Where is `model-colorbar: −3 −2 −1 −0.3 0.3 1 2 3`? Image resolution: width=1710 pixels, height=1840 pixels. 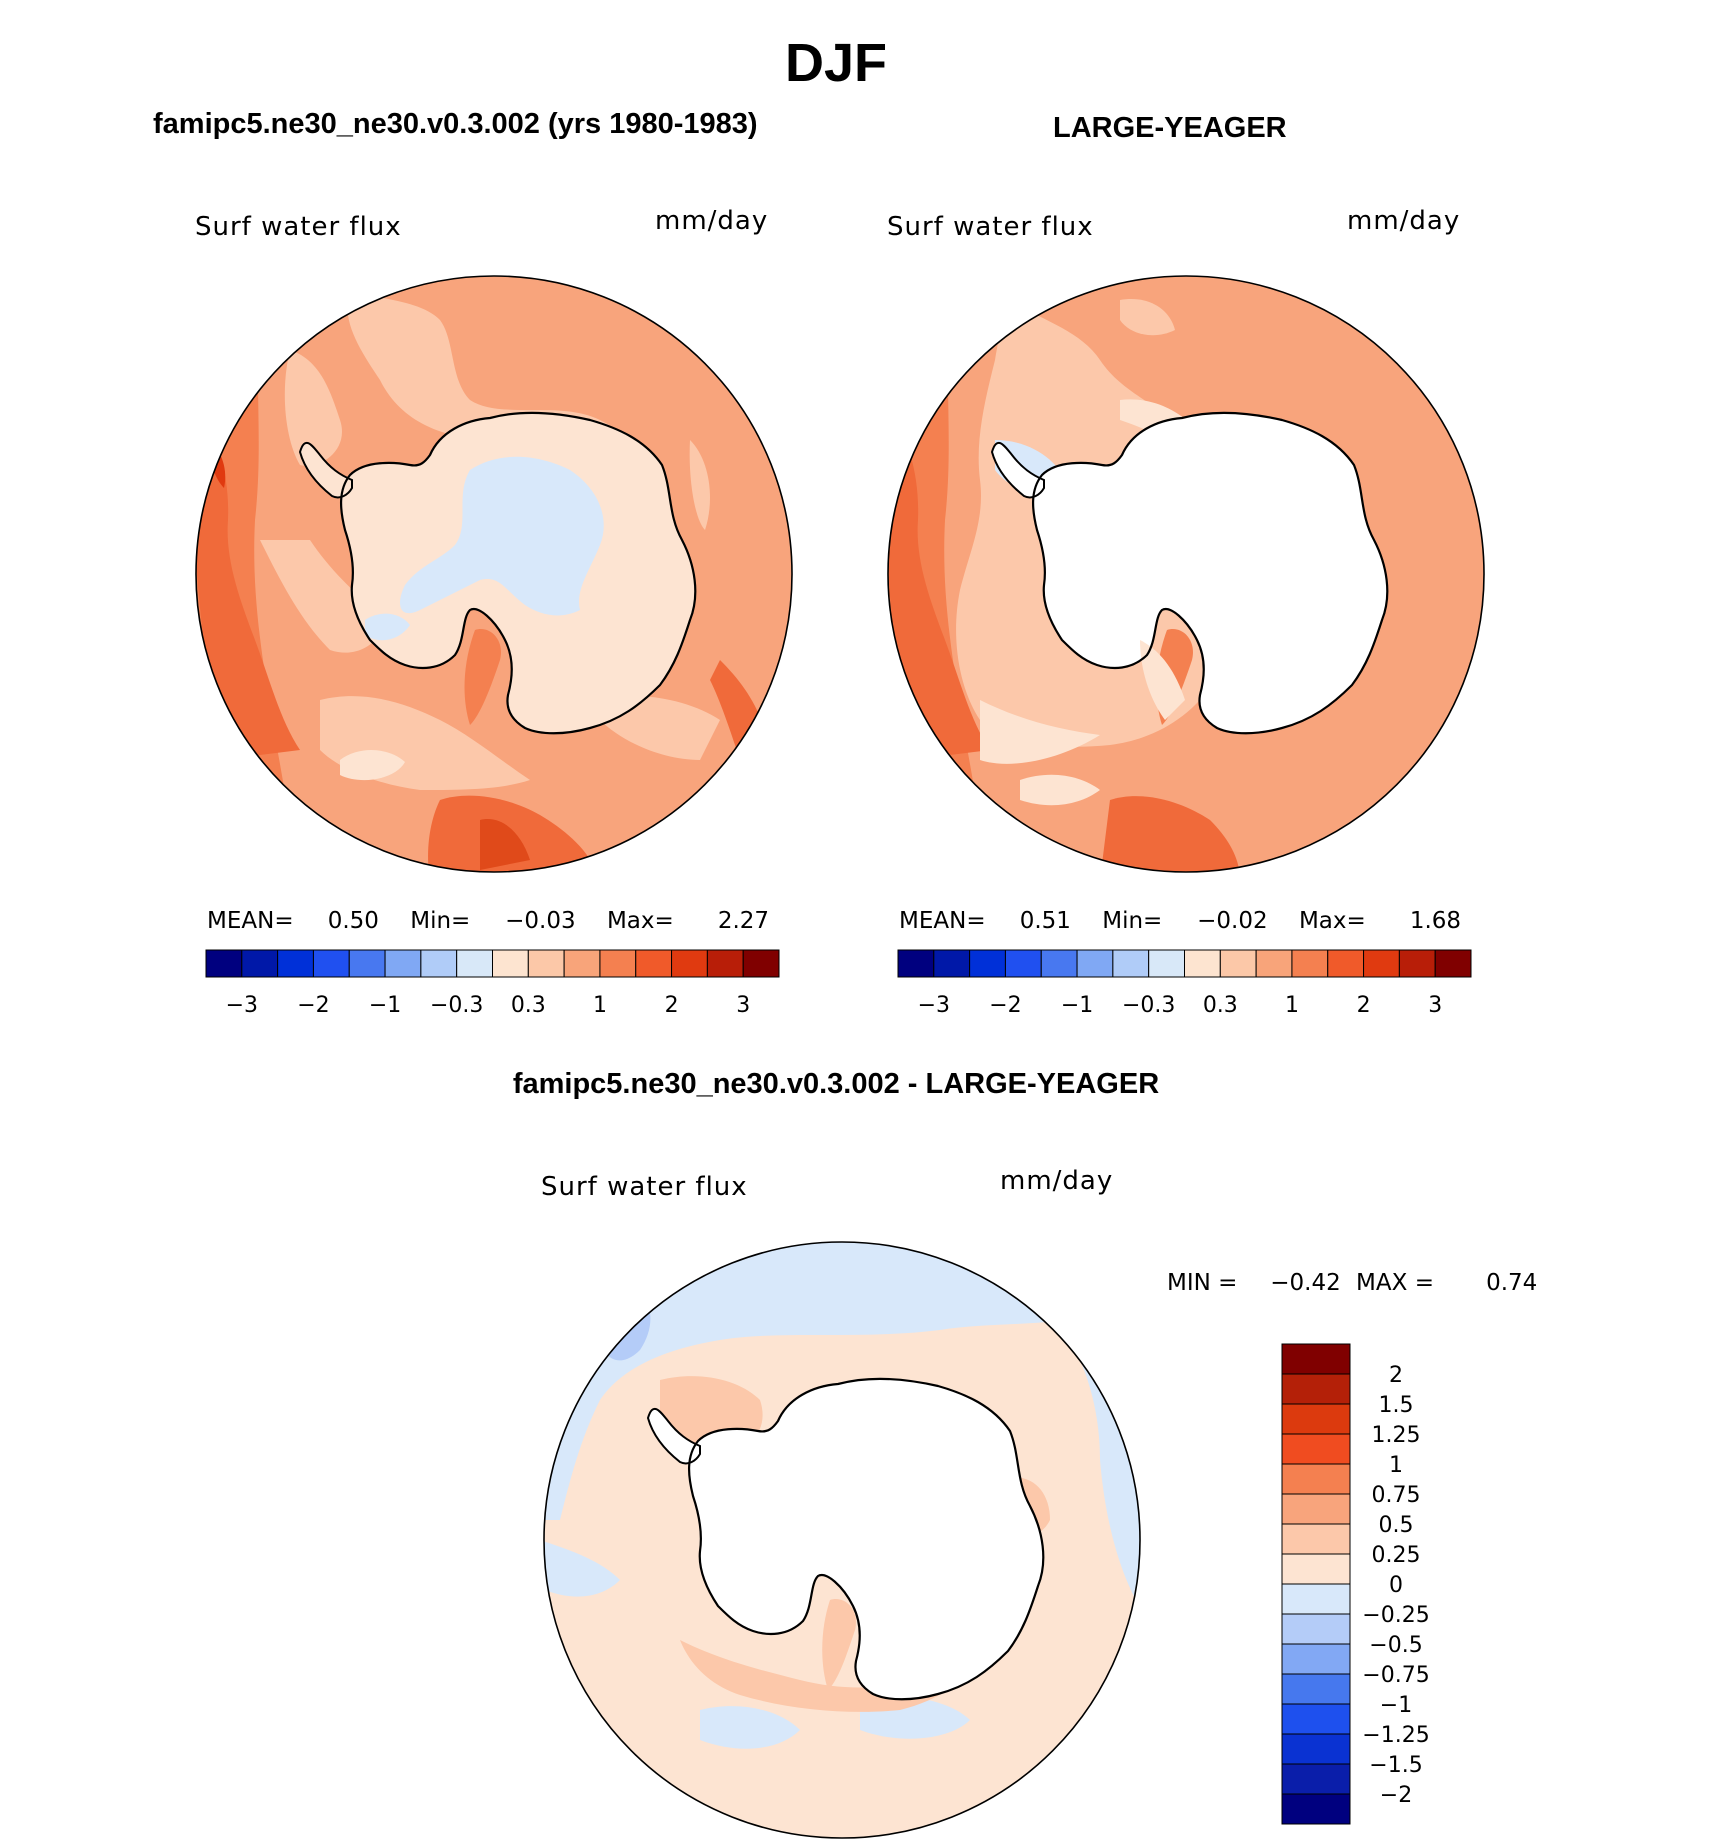
model-colorbar: −3 −2 −1 −0.3 0.3 1 2 3 is located at coordinates (492, 983).